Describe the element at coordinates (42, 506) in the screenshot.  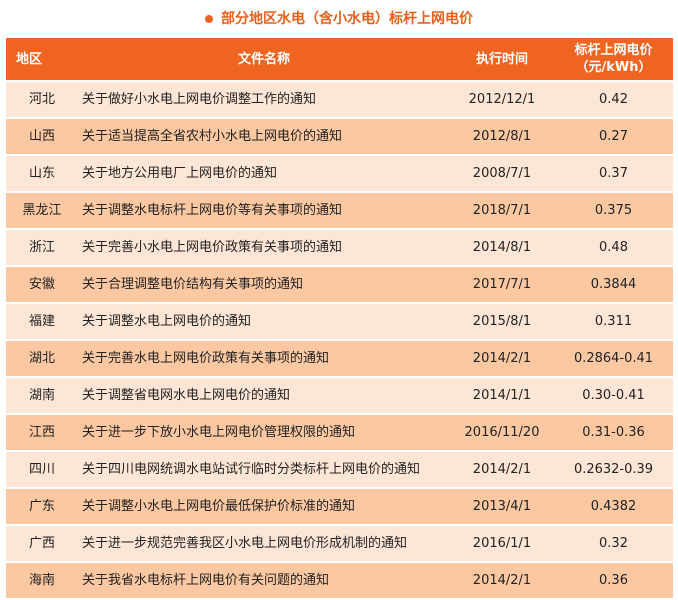
I see `region-cell: 广东` at that location.